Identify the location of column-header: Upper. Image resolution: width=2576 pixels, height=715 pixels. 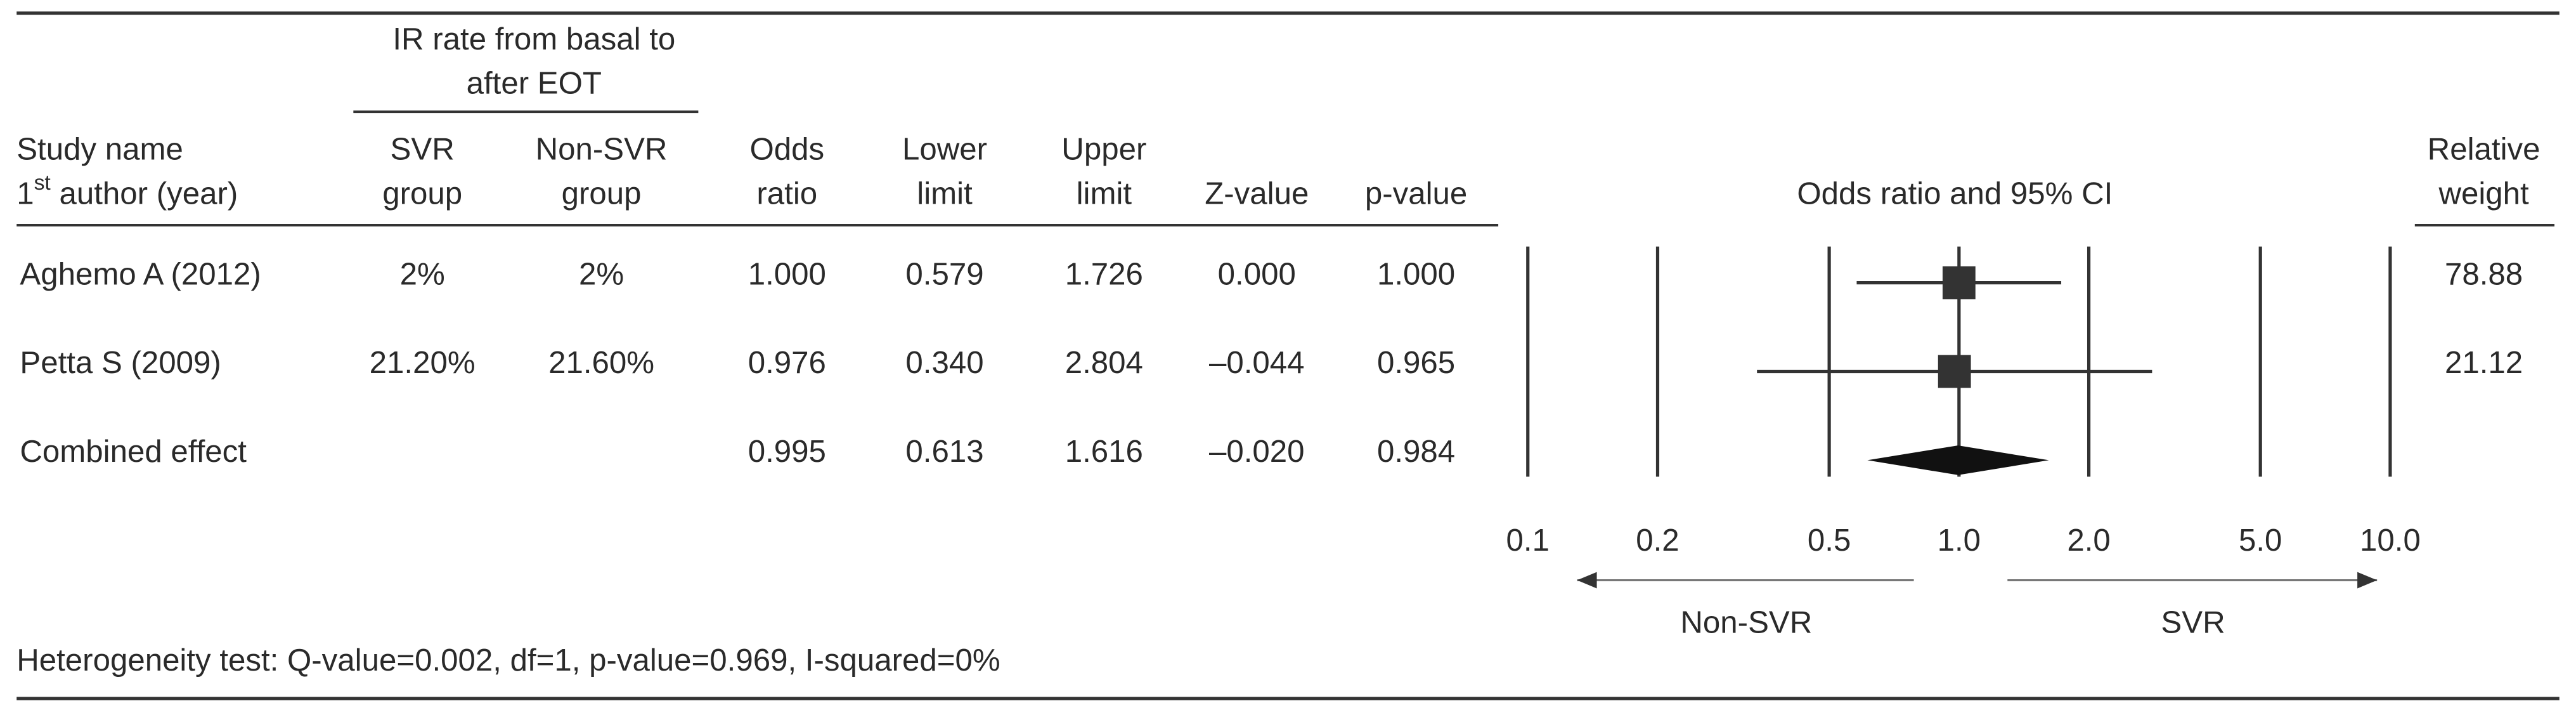
(1103, 149).